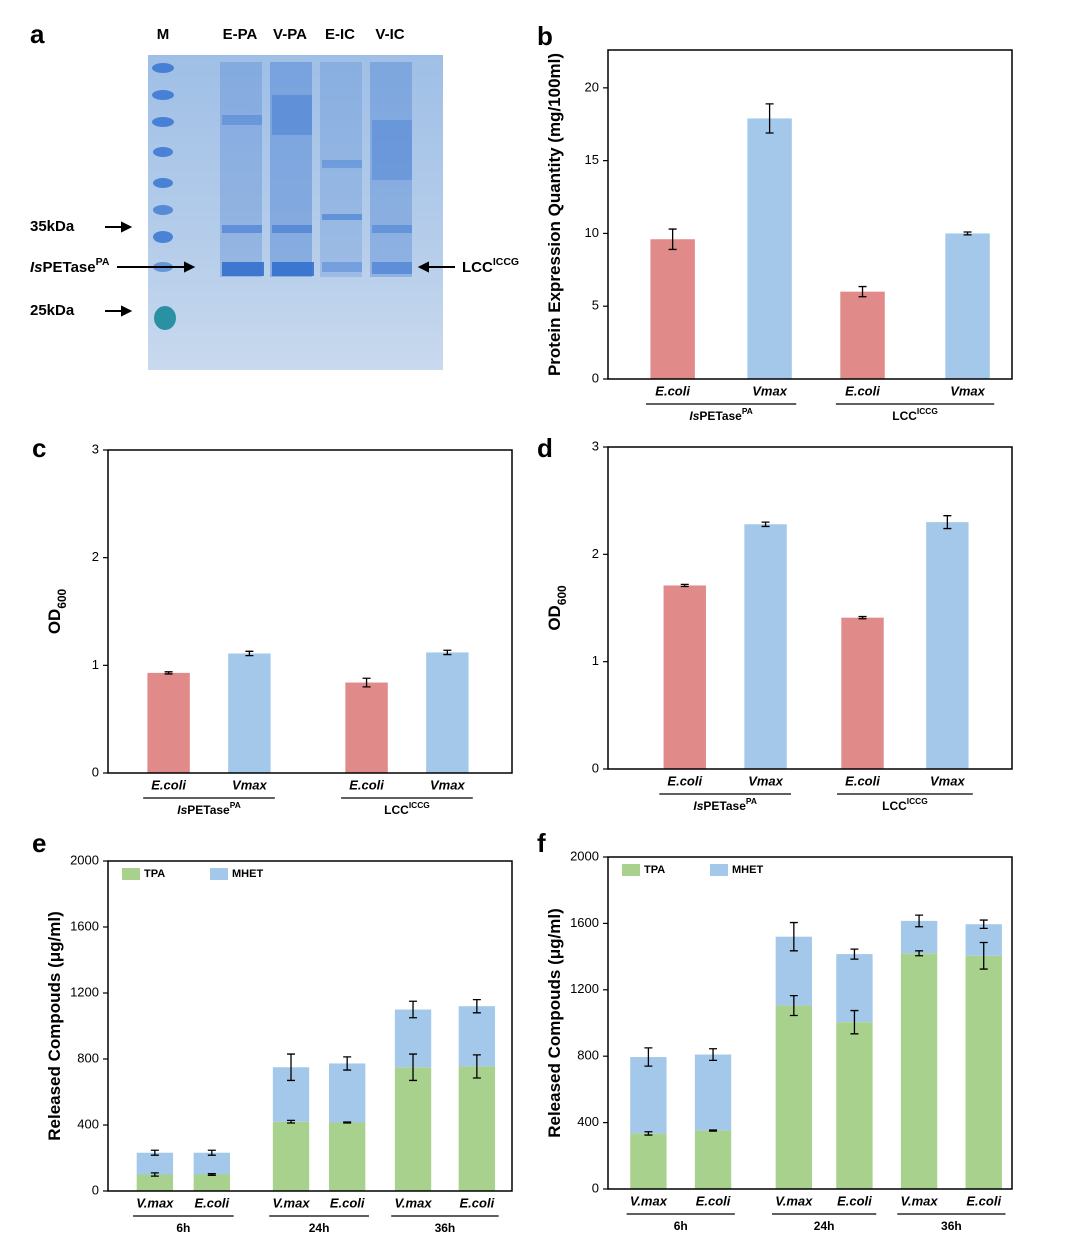 The image size is (1080, 1256). Describe the element at coordinates (316, 169) in the screenshot. I see `lane-bands` at that location.